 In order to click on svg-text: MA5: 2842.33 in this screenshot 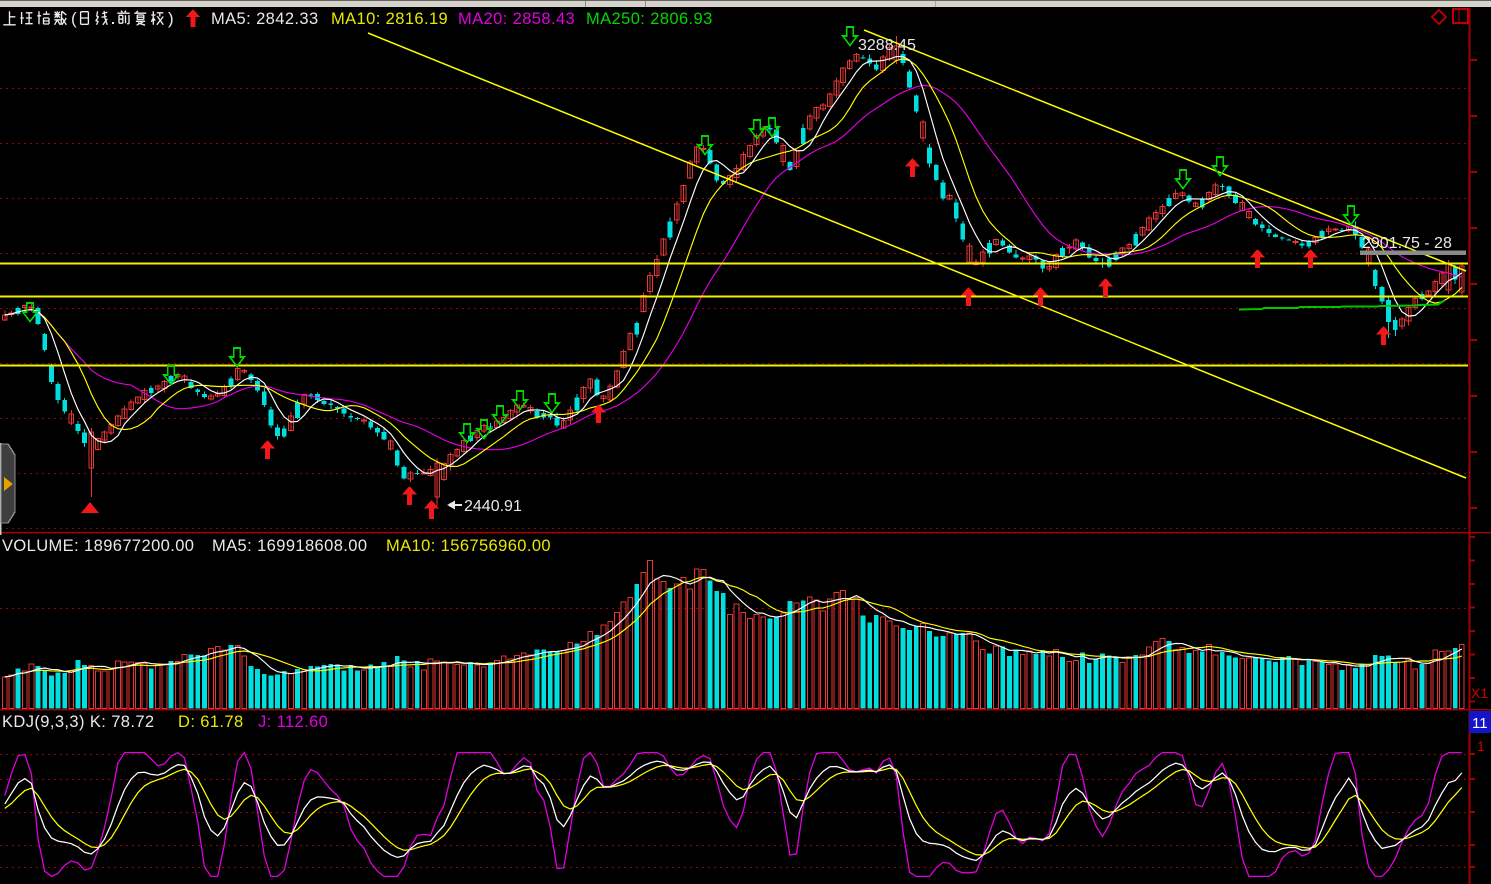, I will do `click(265, 19)`.